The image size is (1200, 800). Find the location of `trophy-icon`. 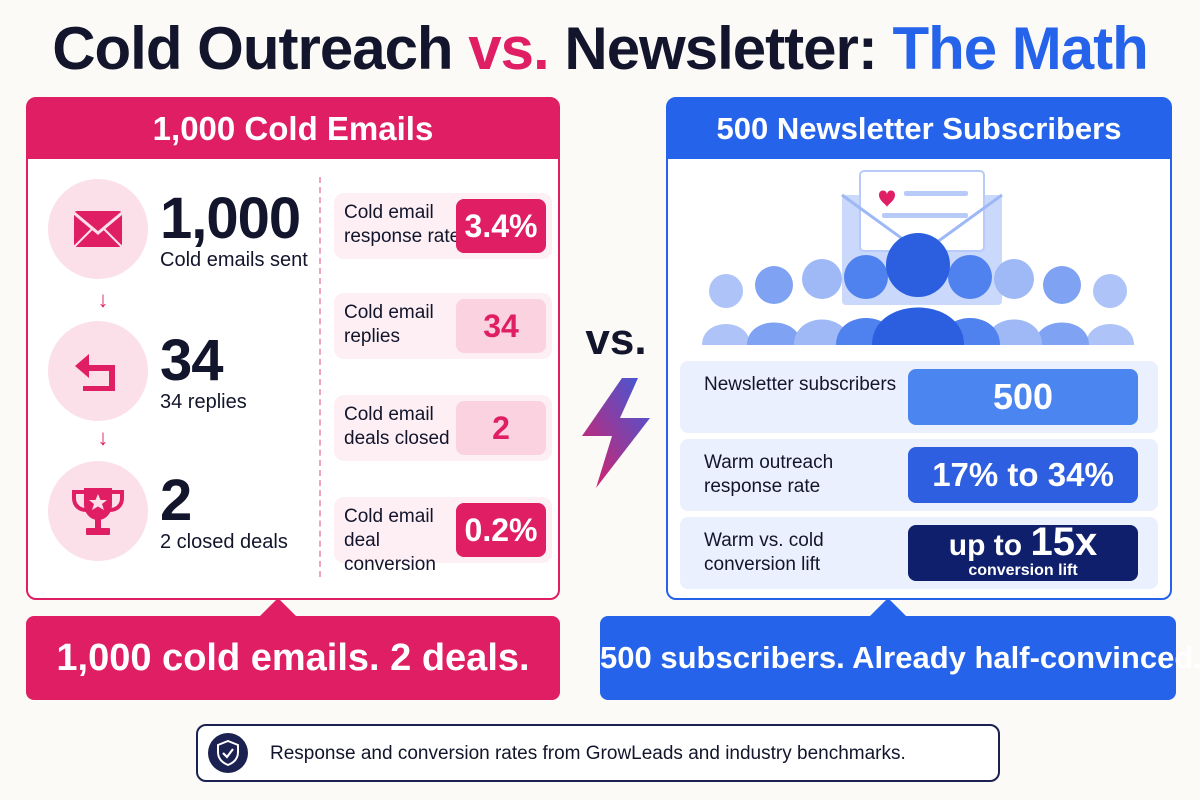

trophy-icon is located at coordinates (98, 511).